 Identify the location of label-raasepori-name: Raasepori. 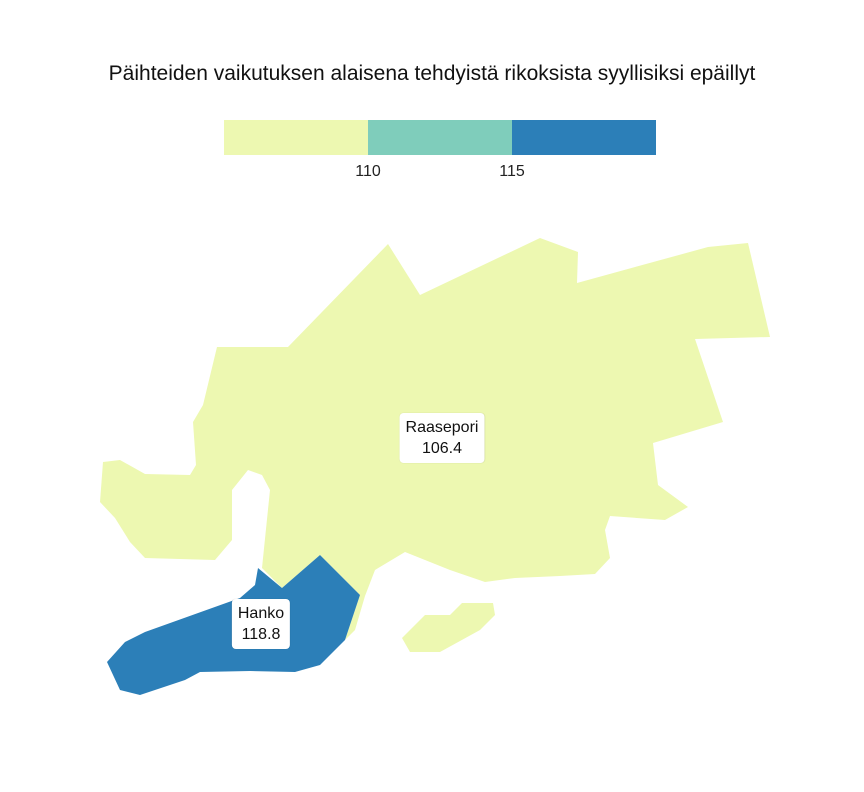
(442, 427).